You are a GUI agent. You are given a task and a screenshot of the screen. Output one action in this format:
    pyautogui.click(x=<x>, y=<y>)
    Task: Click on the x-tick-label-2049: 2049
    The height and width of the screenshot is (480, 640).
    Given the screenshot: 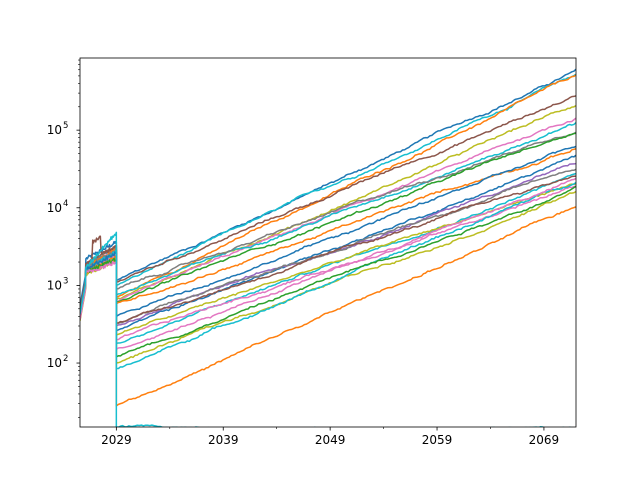 What is the action you would take?
    pyautogui.click(x=330, y=440)
    